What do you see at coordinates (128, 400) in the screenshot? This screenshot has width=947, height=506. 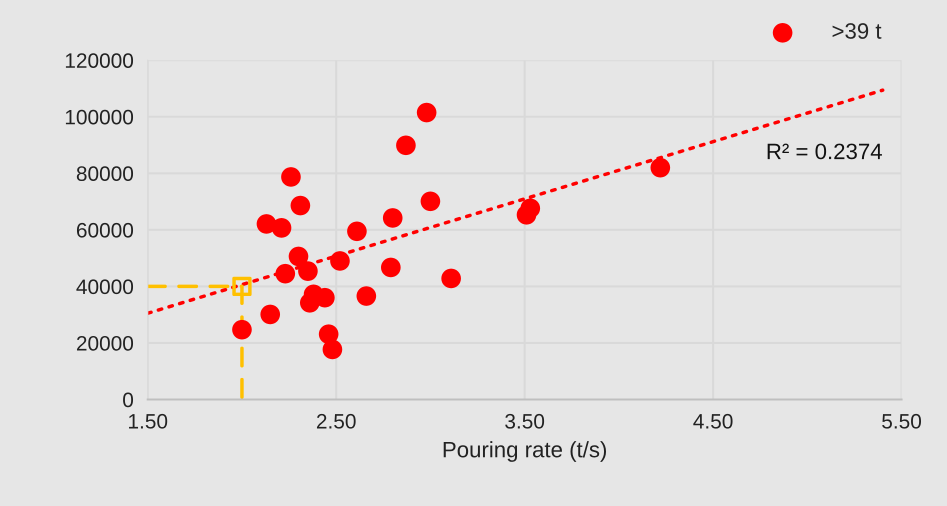 I see `y-tick-label: 0` at bounding box center [128, 400].